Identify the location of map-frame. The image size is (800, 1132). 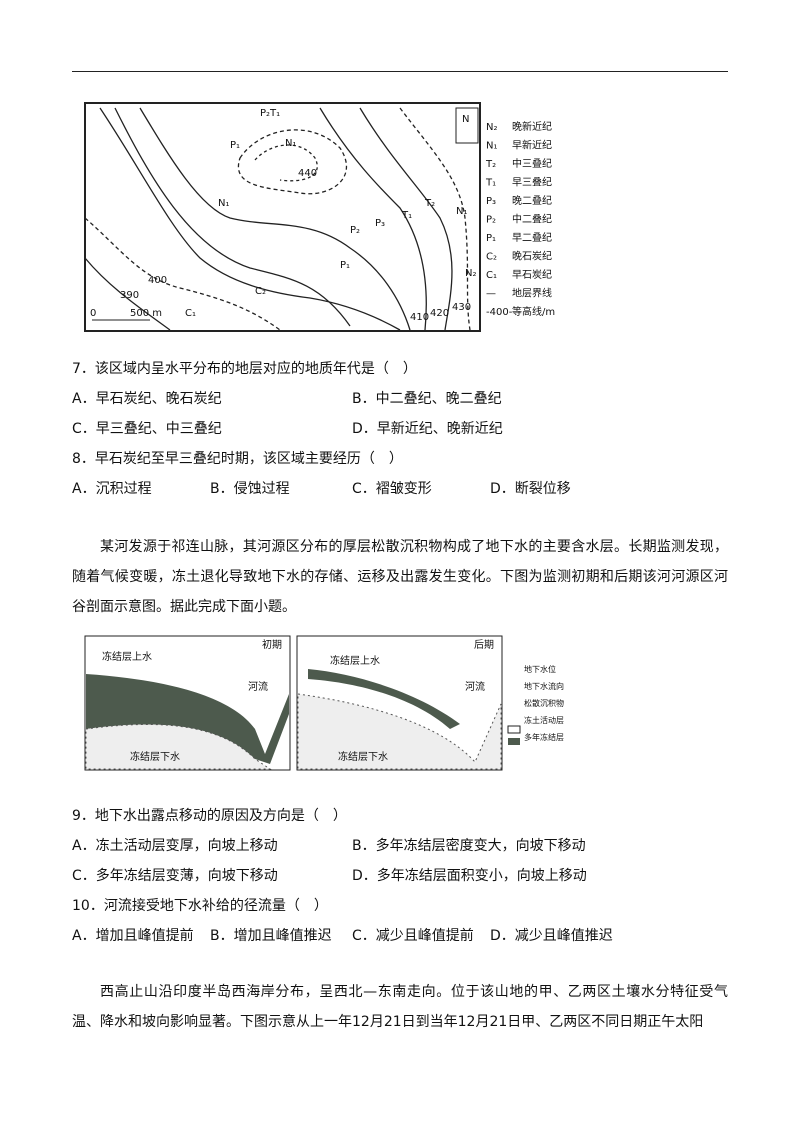
(282, 217).